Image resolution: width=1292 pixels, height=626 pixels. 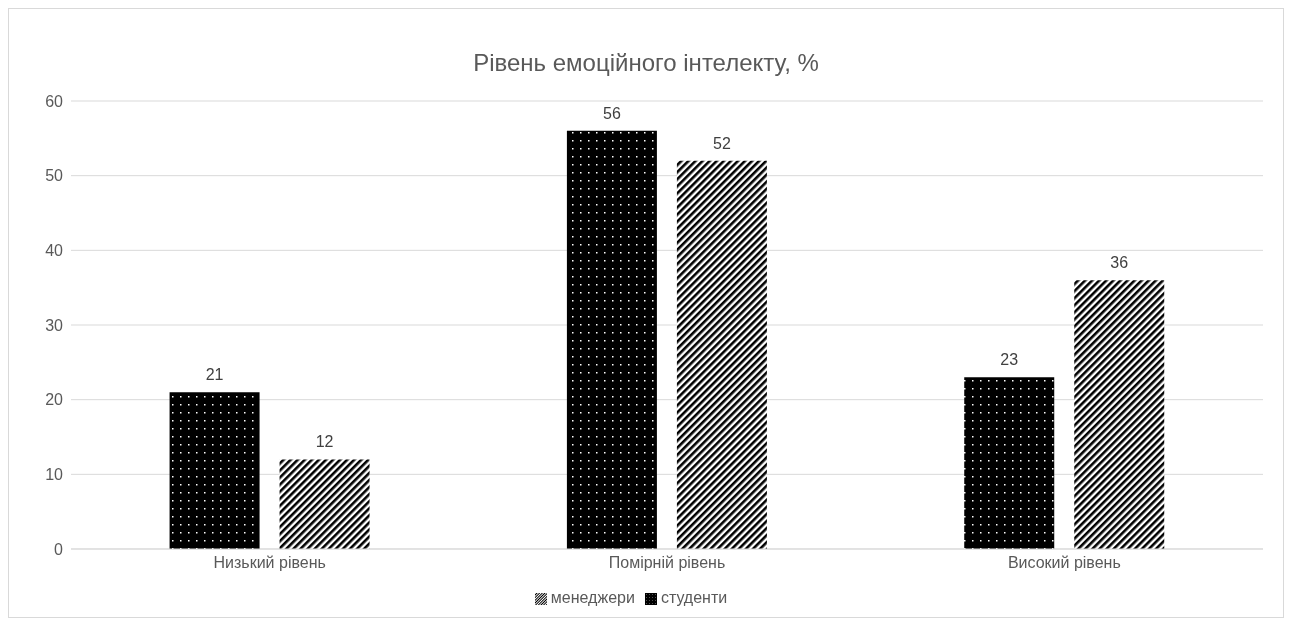 I want to click on y-tick-label: 20, so click(x=54, y=400).